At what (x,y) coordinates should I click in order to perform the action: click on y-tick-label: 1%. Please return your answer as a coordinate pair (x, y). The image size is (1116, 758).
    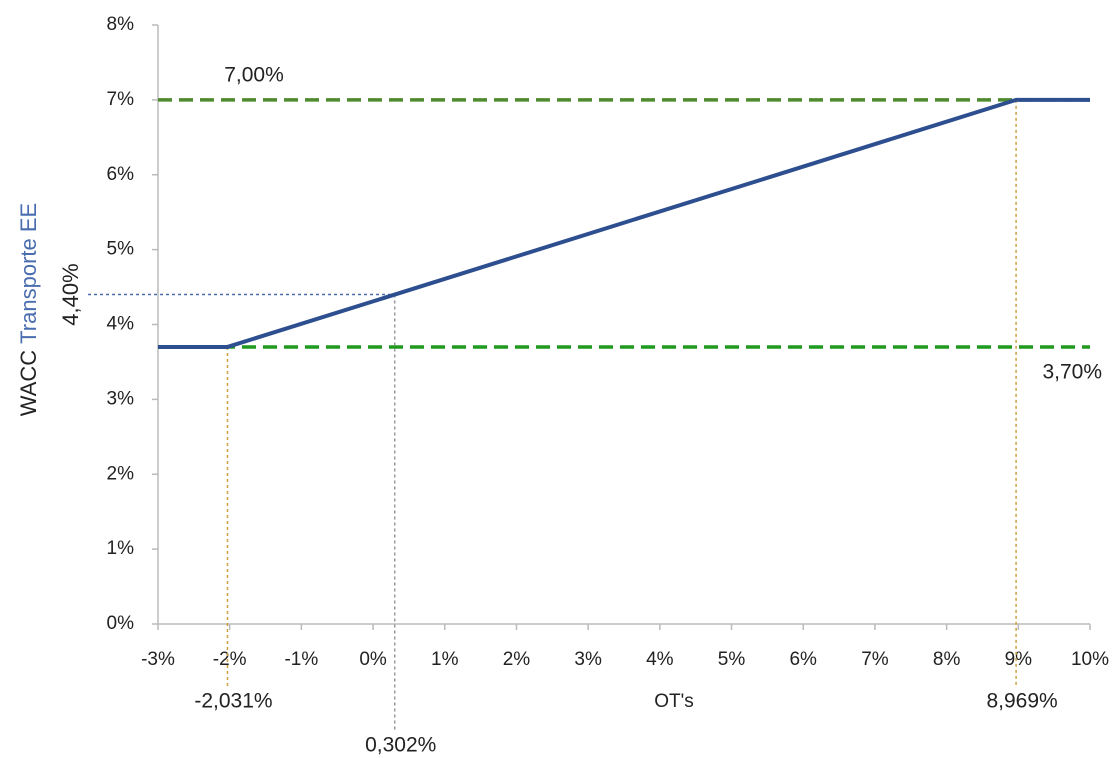
    Looking at the image, I should click on (121, 548).